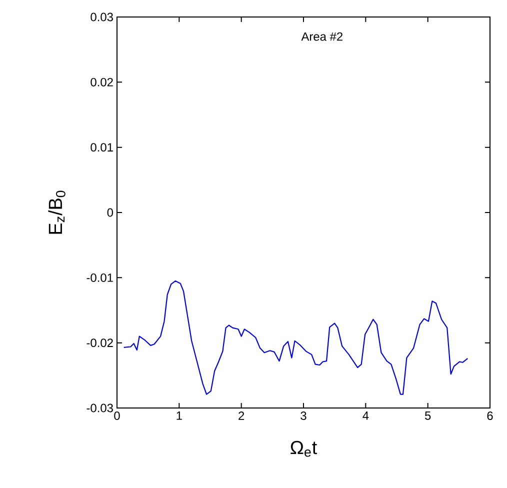 The image size is (507, 488). I want to click on x-tick-label: 1, so click(179, 416).